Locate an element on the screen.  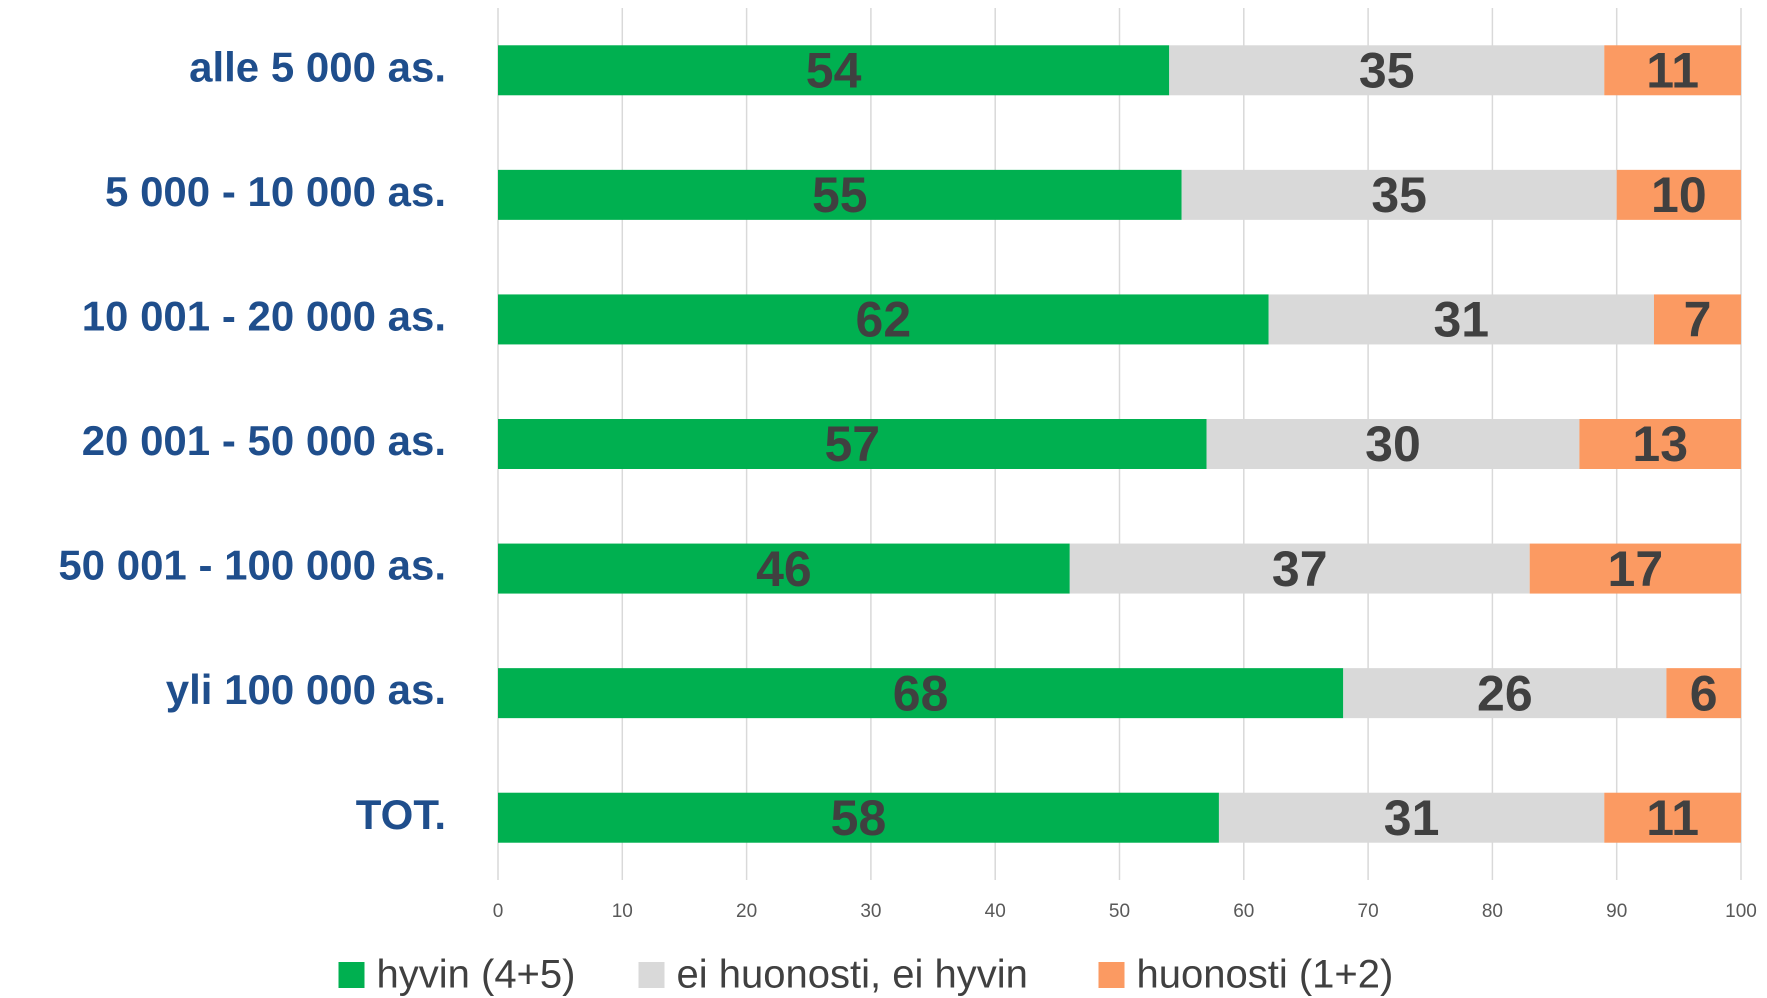
x-tick-label: 90 is located at coordinates (1616, 911).